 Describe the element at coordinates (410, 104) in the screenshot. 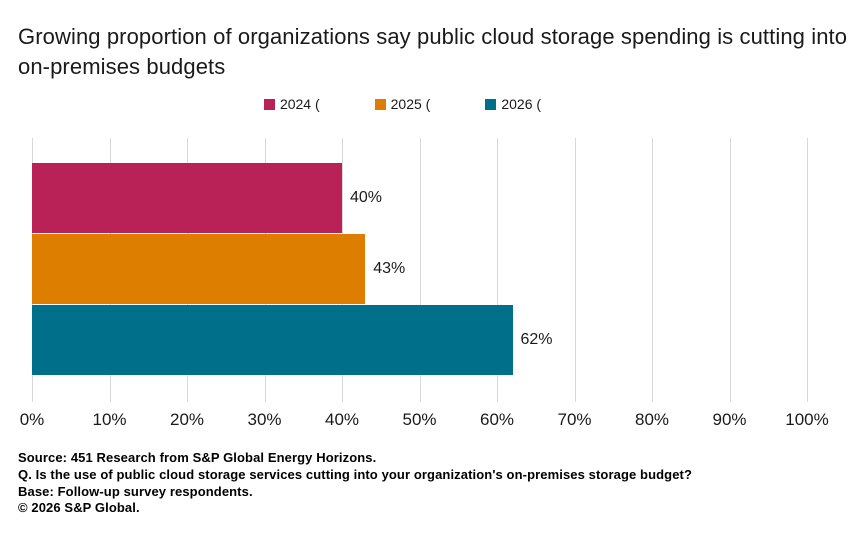

I see `legend-label: 2025 (` at that location.